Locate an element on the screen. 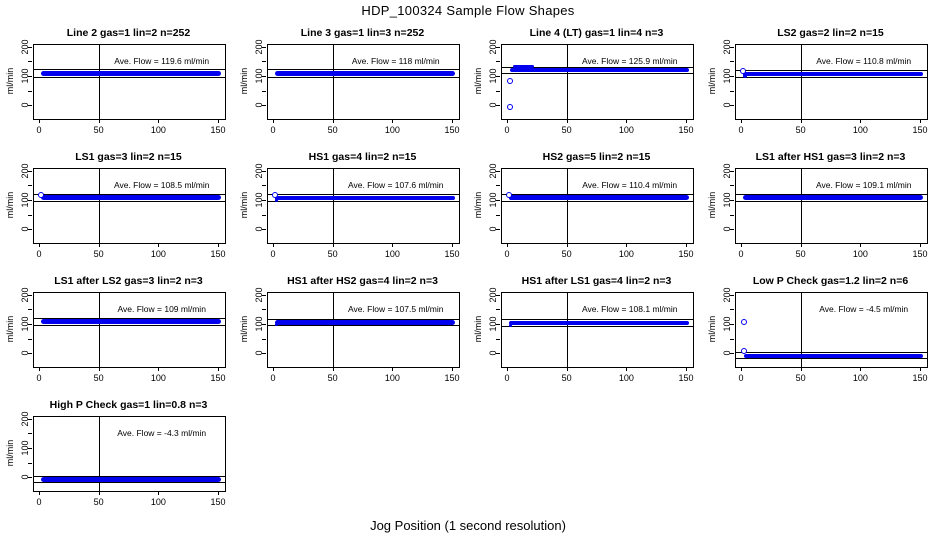  ave-flow-annotation: Ave. Flow = 110.8 ml/min is located at coordinates (864, 60).